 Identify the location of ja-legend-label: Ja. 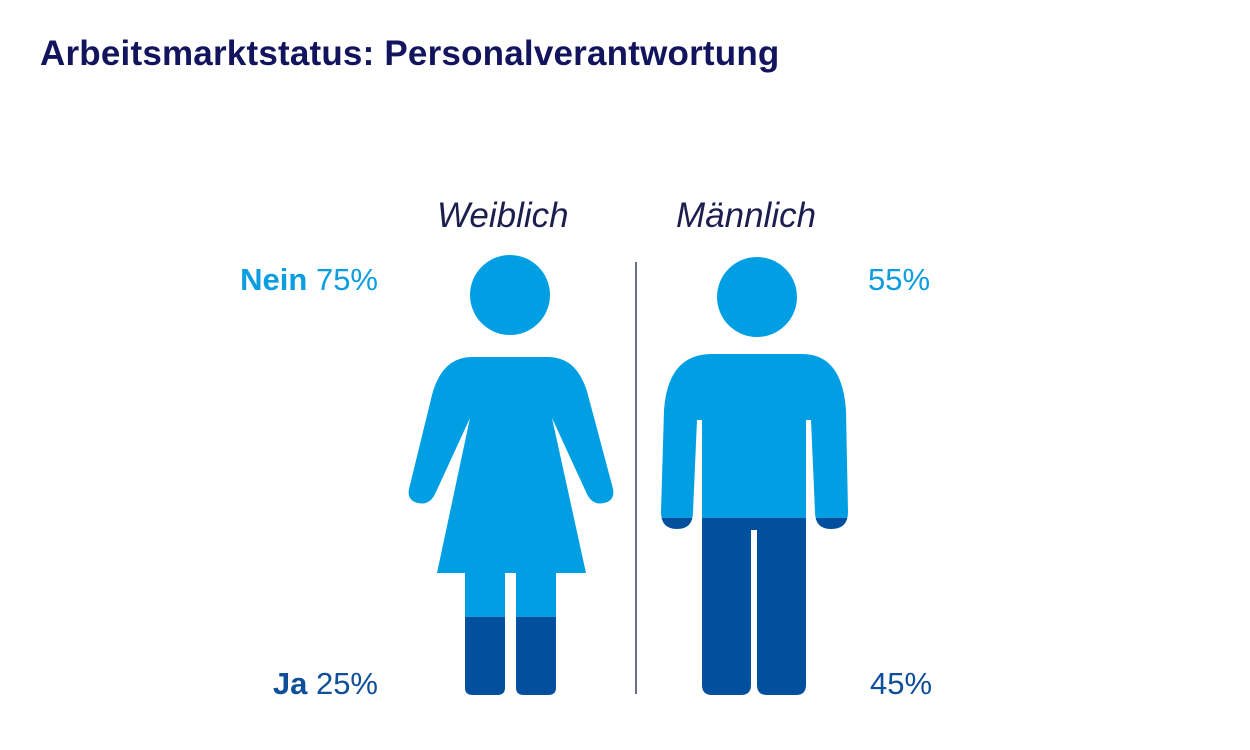
(290, 683).